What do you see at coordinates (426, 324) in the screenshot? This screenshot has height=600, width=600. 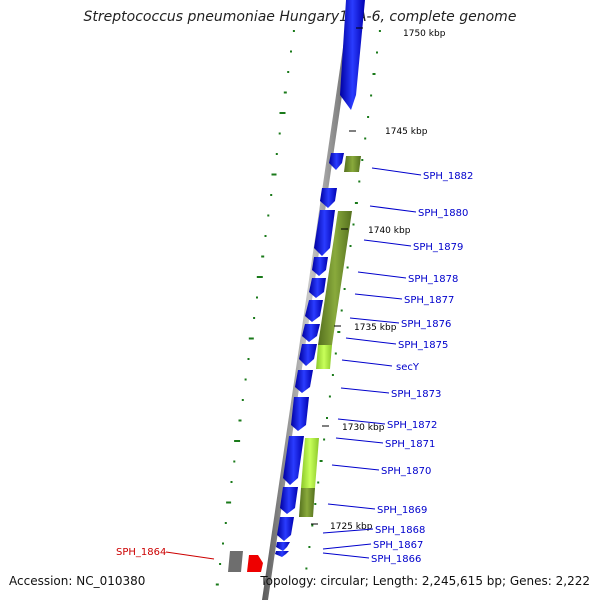 I see `gene-label-sph-1876: SPH_1876` at bounding box center [426, 324].